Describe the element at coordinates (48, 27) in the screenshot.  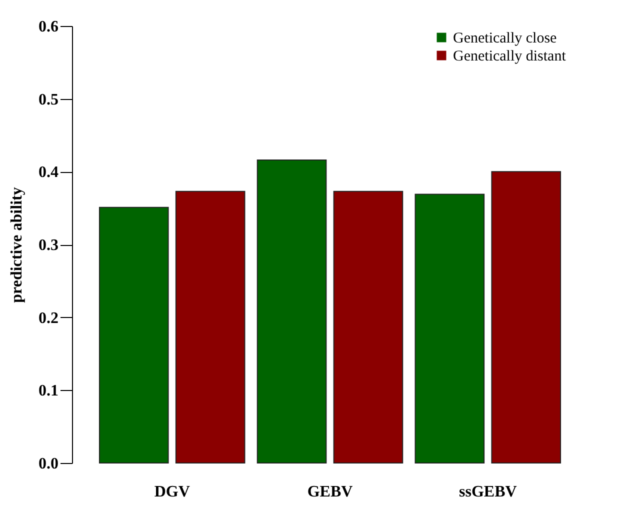
I see `y-tick-label: 0.6` at that location.